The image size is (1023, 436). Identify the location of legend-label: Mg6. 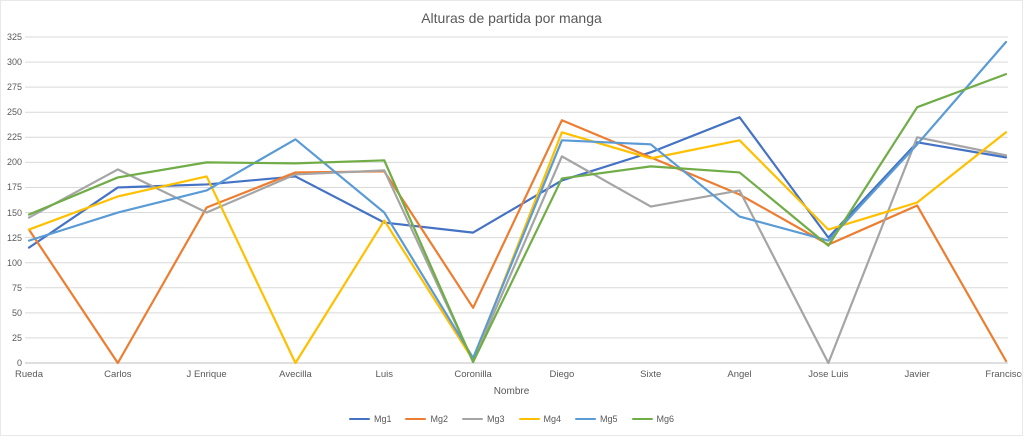
(665, 419).